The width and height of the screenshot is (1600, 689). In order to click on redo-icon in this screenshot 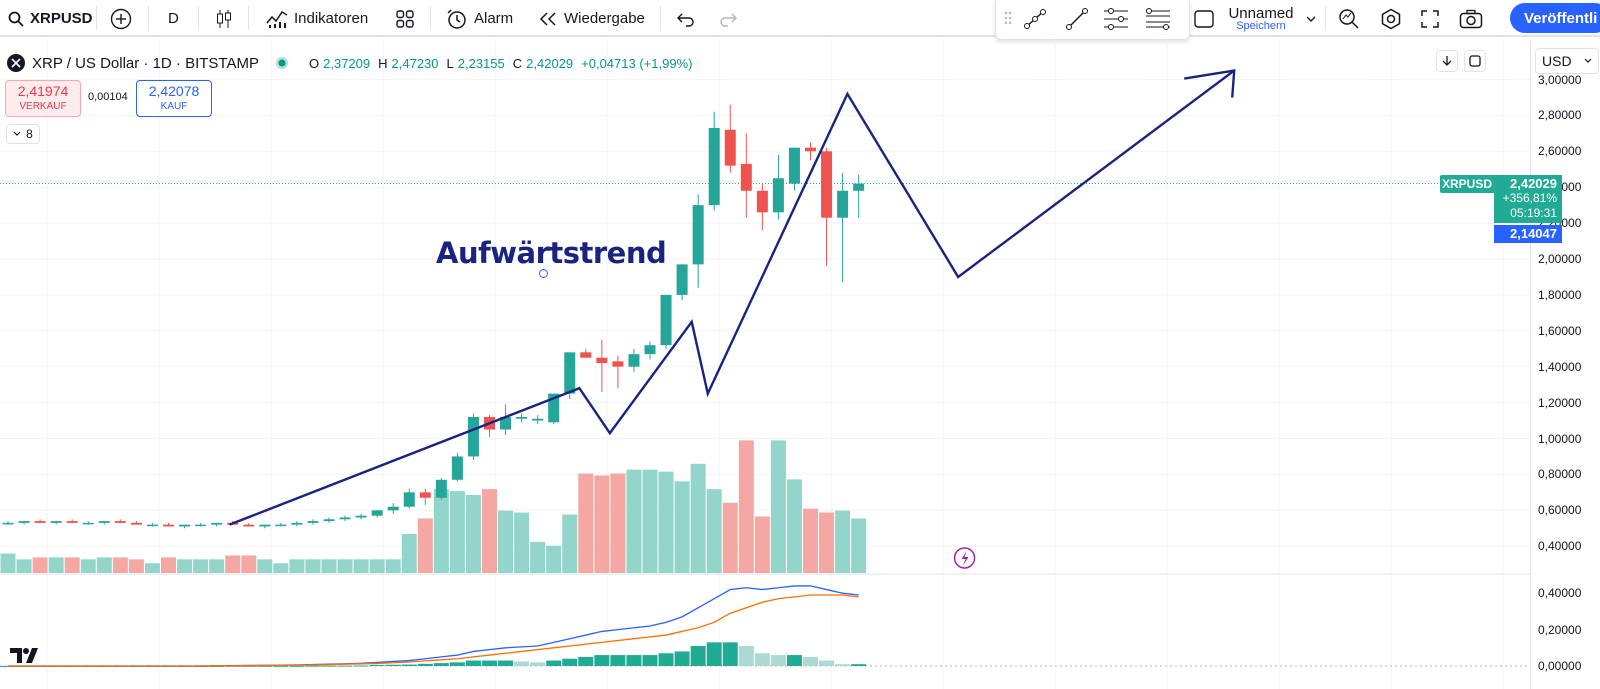, I will do `click(728, 19)`.